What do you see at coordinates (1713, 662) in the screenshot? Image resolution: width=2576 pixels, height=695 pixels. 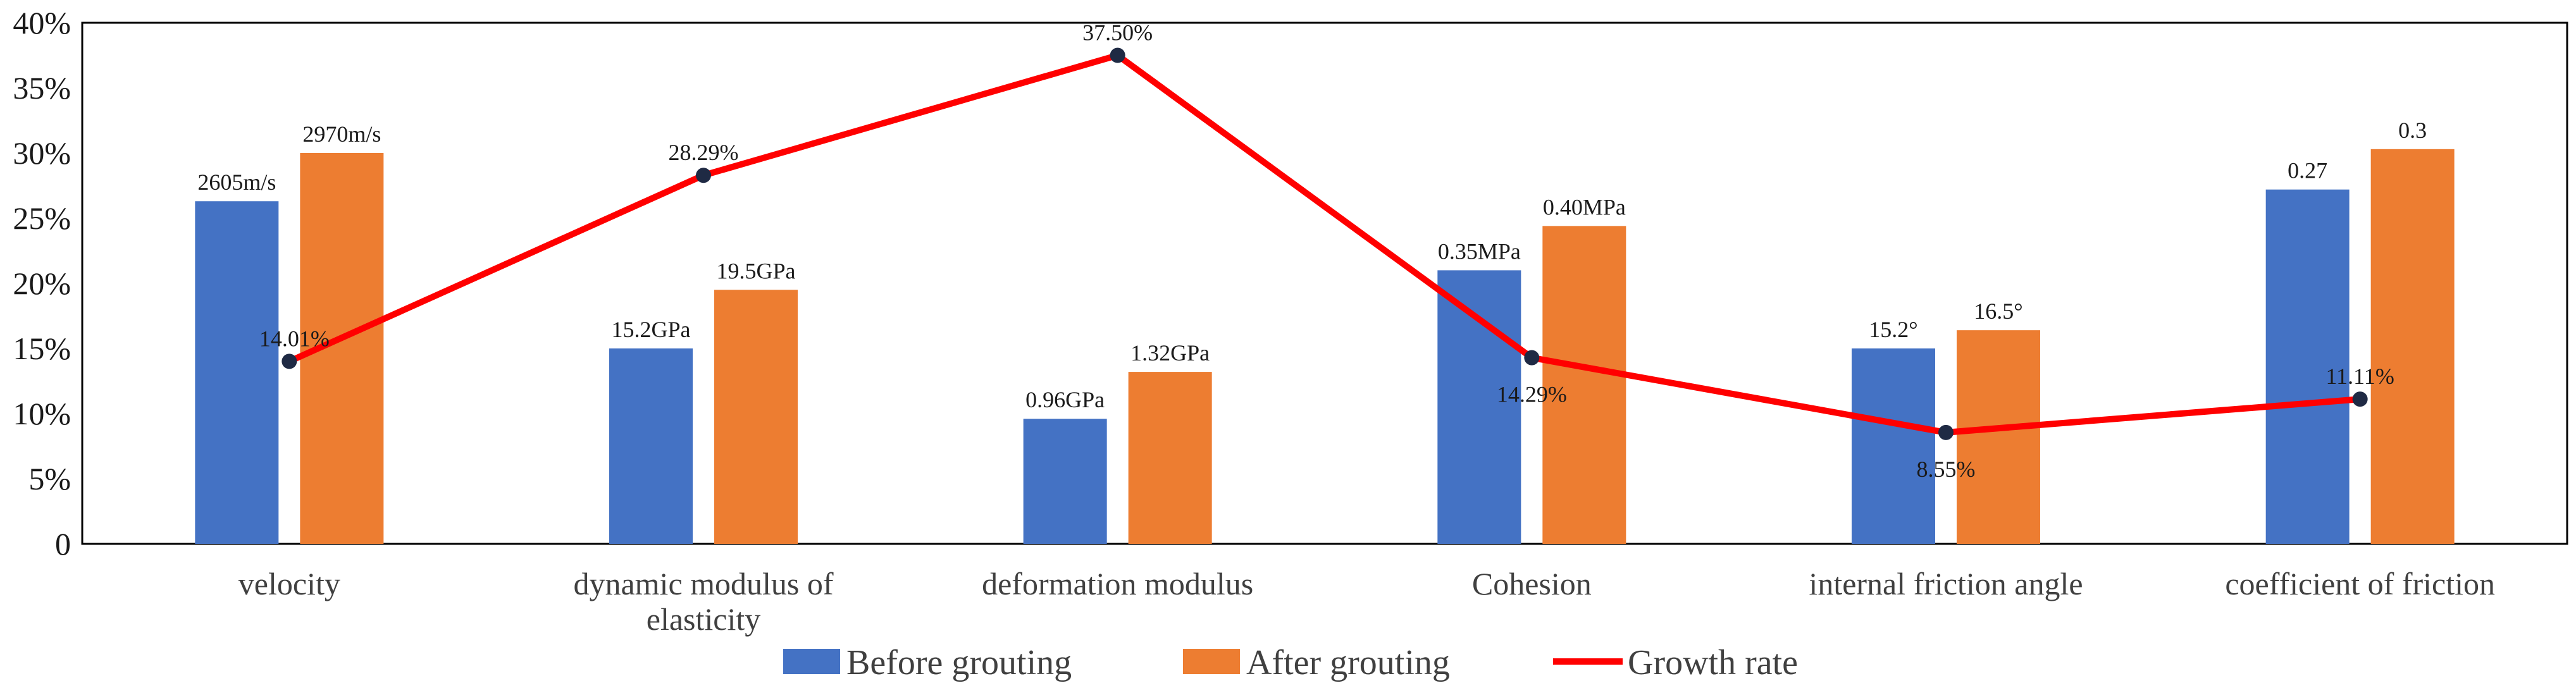 I see `legend-label: Growth rate` at bounding box center [1713, 662].